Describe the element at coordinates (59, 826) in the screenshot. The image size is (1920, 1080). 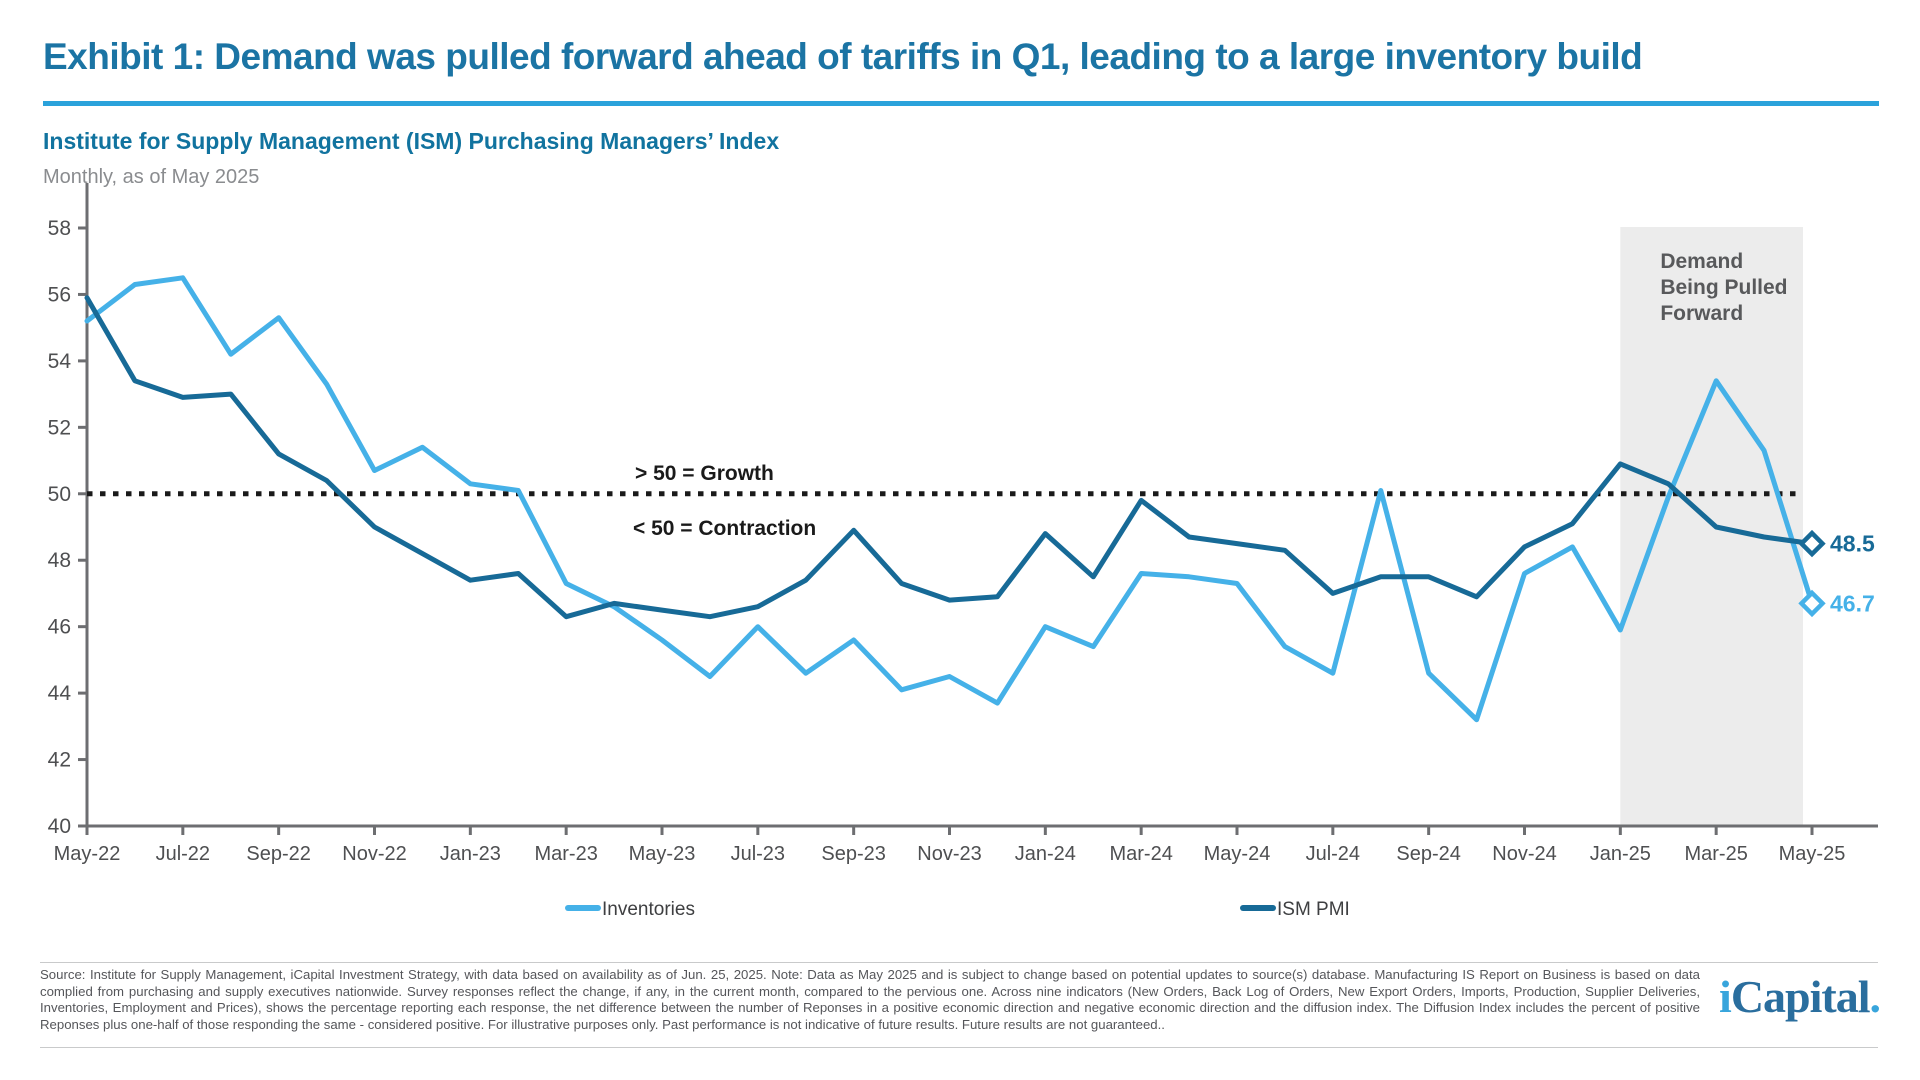
I see `y-axis-tick-label: 40` at that location.